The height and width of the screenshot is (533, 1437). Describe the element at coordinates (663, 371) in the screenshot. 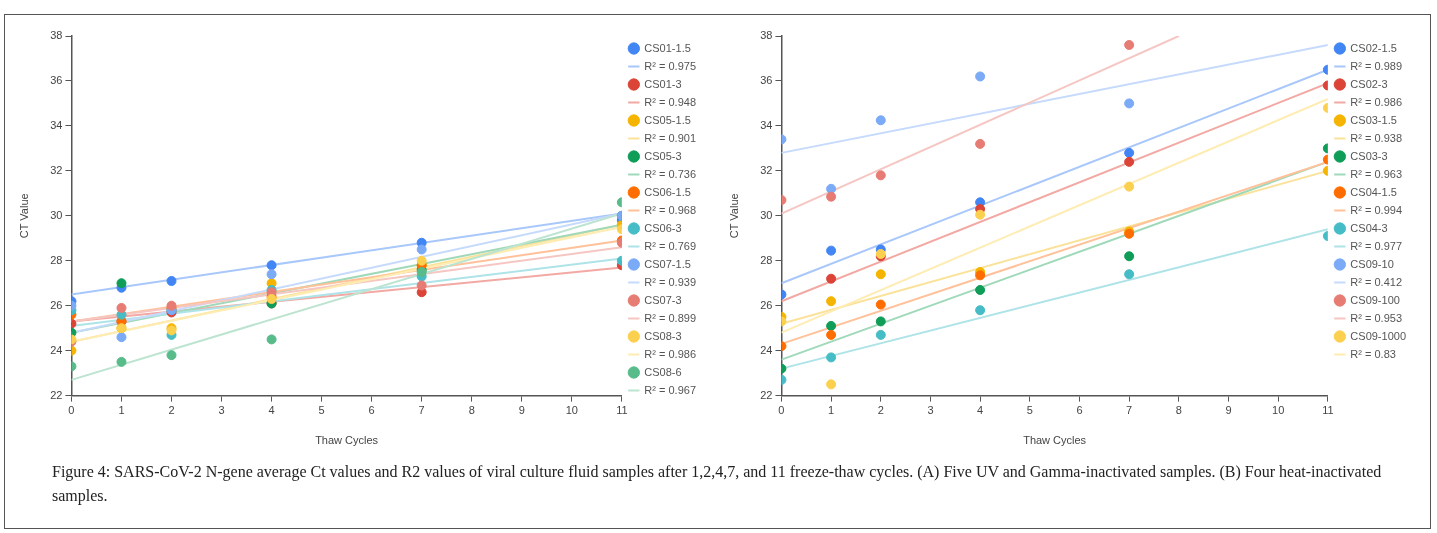

I see `legend-label: CS08-6` at that location.